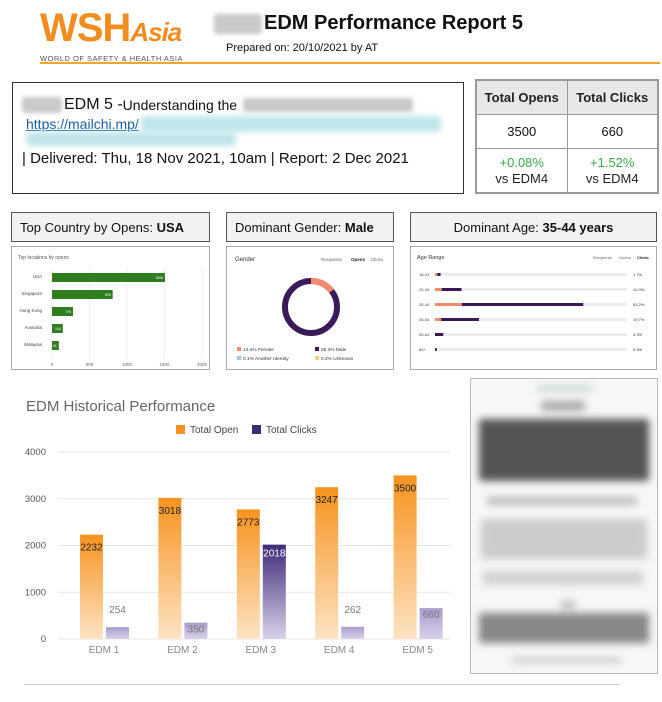  What do you see at coordinates (334, 350) in the screenshot?
I see `gender-legend-label: 85.3% Male` at bounding box center [334, 350].